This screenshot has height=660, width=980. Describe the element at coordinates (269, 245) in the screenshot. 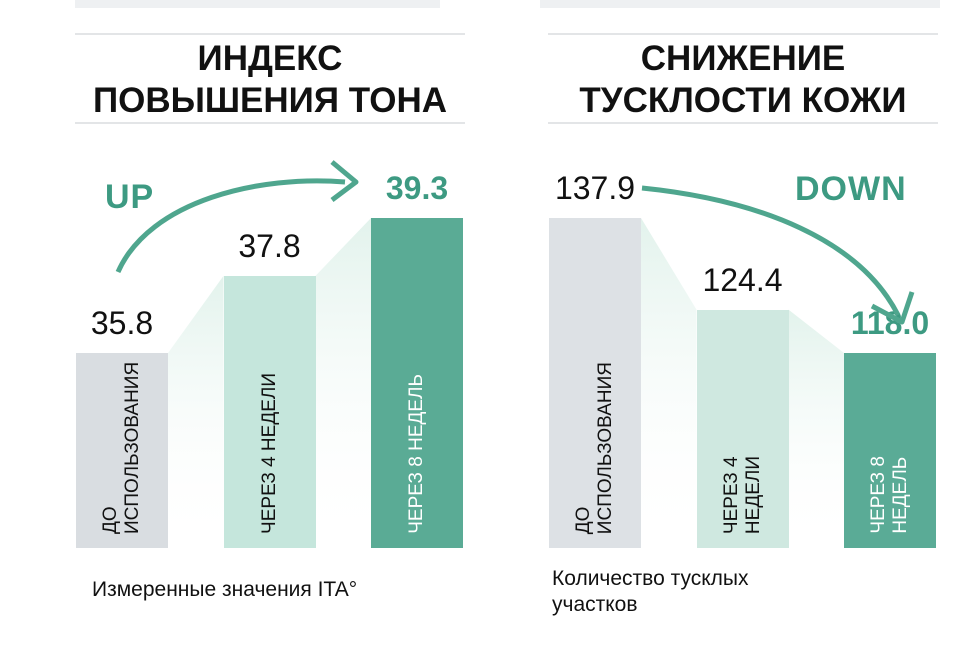

I see `value-label: 37.8` at that location.